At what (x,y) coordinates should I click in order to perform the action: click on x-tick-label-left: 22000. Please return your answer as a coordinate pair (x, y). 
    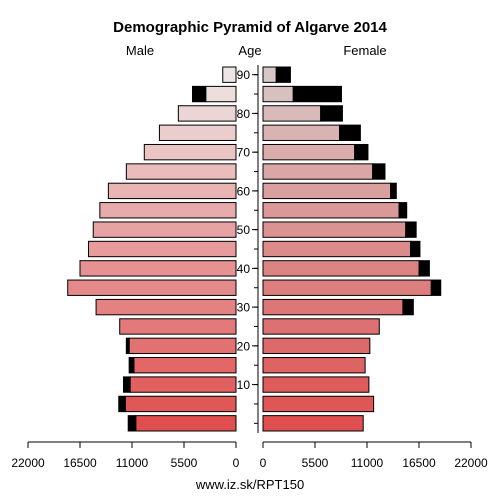
    Looking at the image, I should click on (28, 463).